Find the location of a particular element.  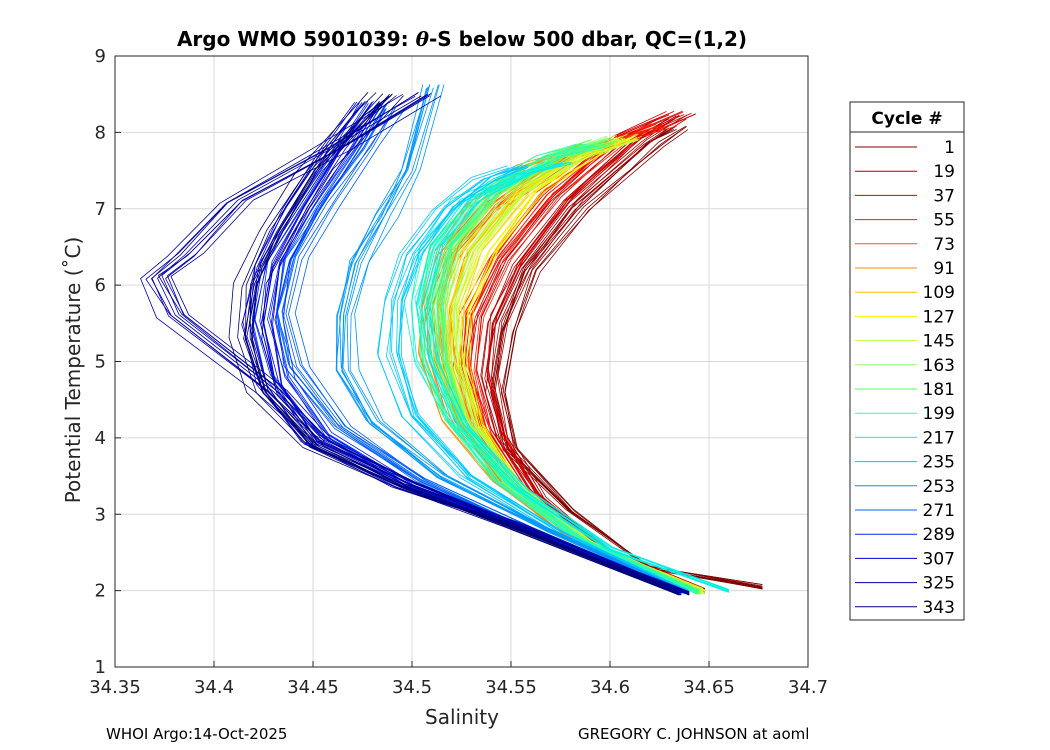

x-tick-label: 34.55 is located at coordinates (511, 687).